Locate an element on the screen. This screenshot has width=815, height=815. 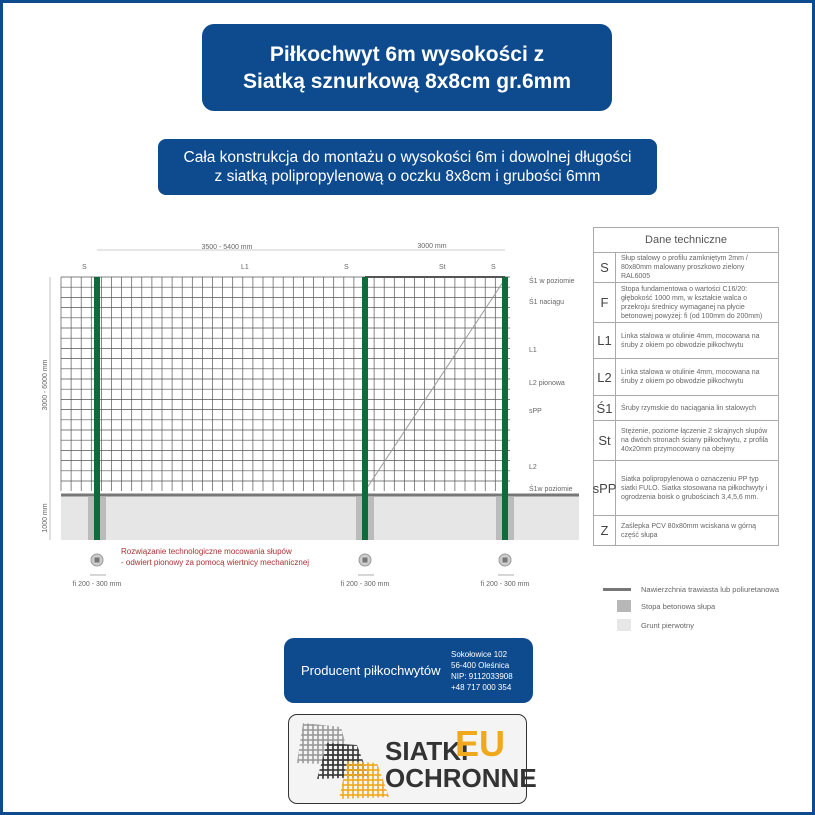
side-label: Ś1 w poziomie is located at coordinates (552, 280).